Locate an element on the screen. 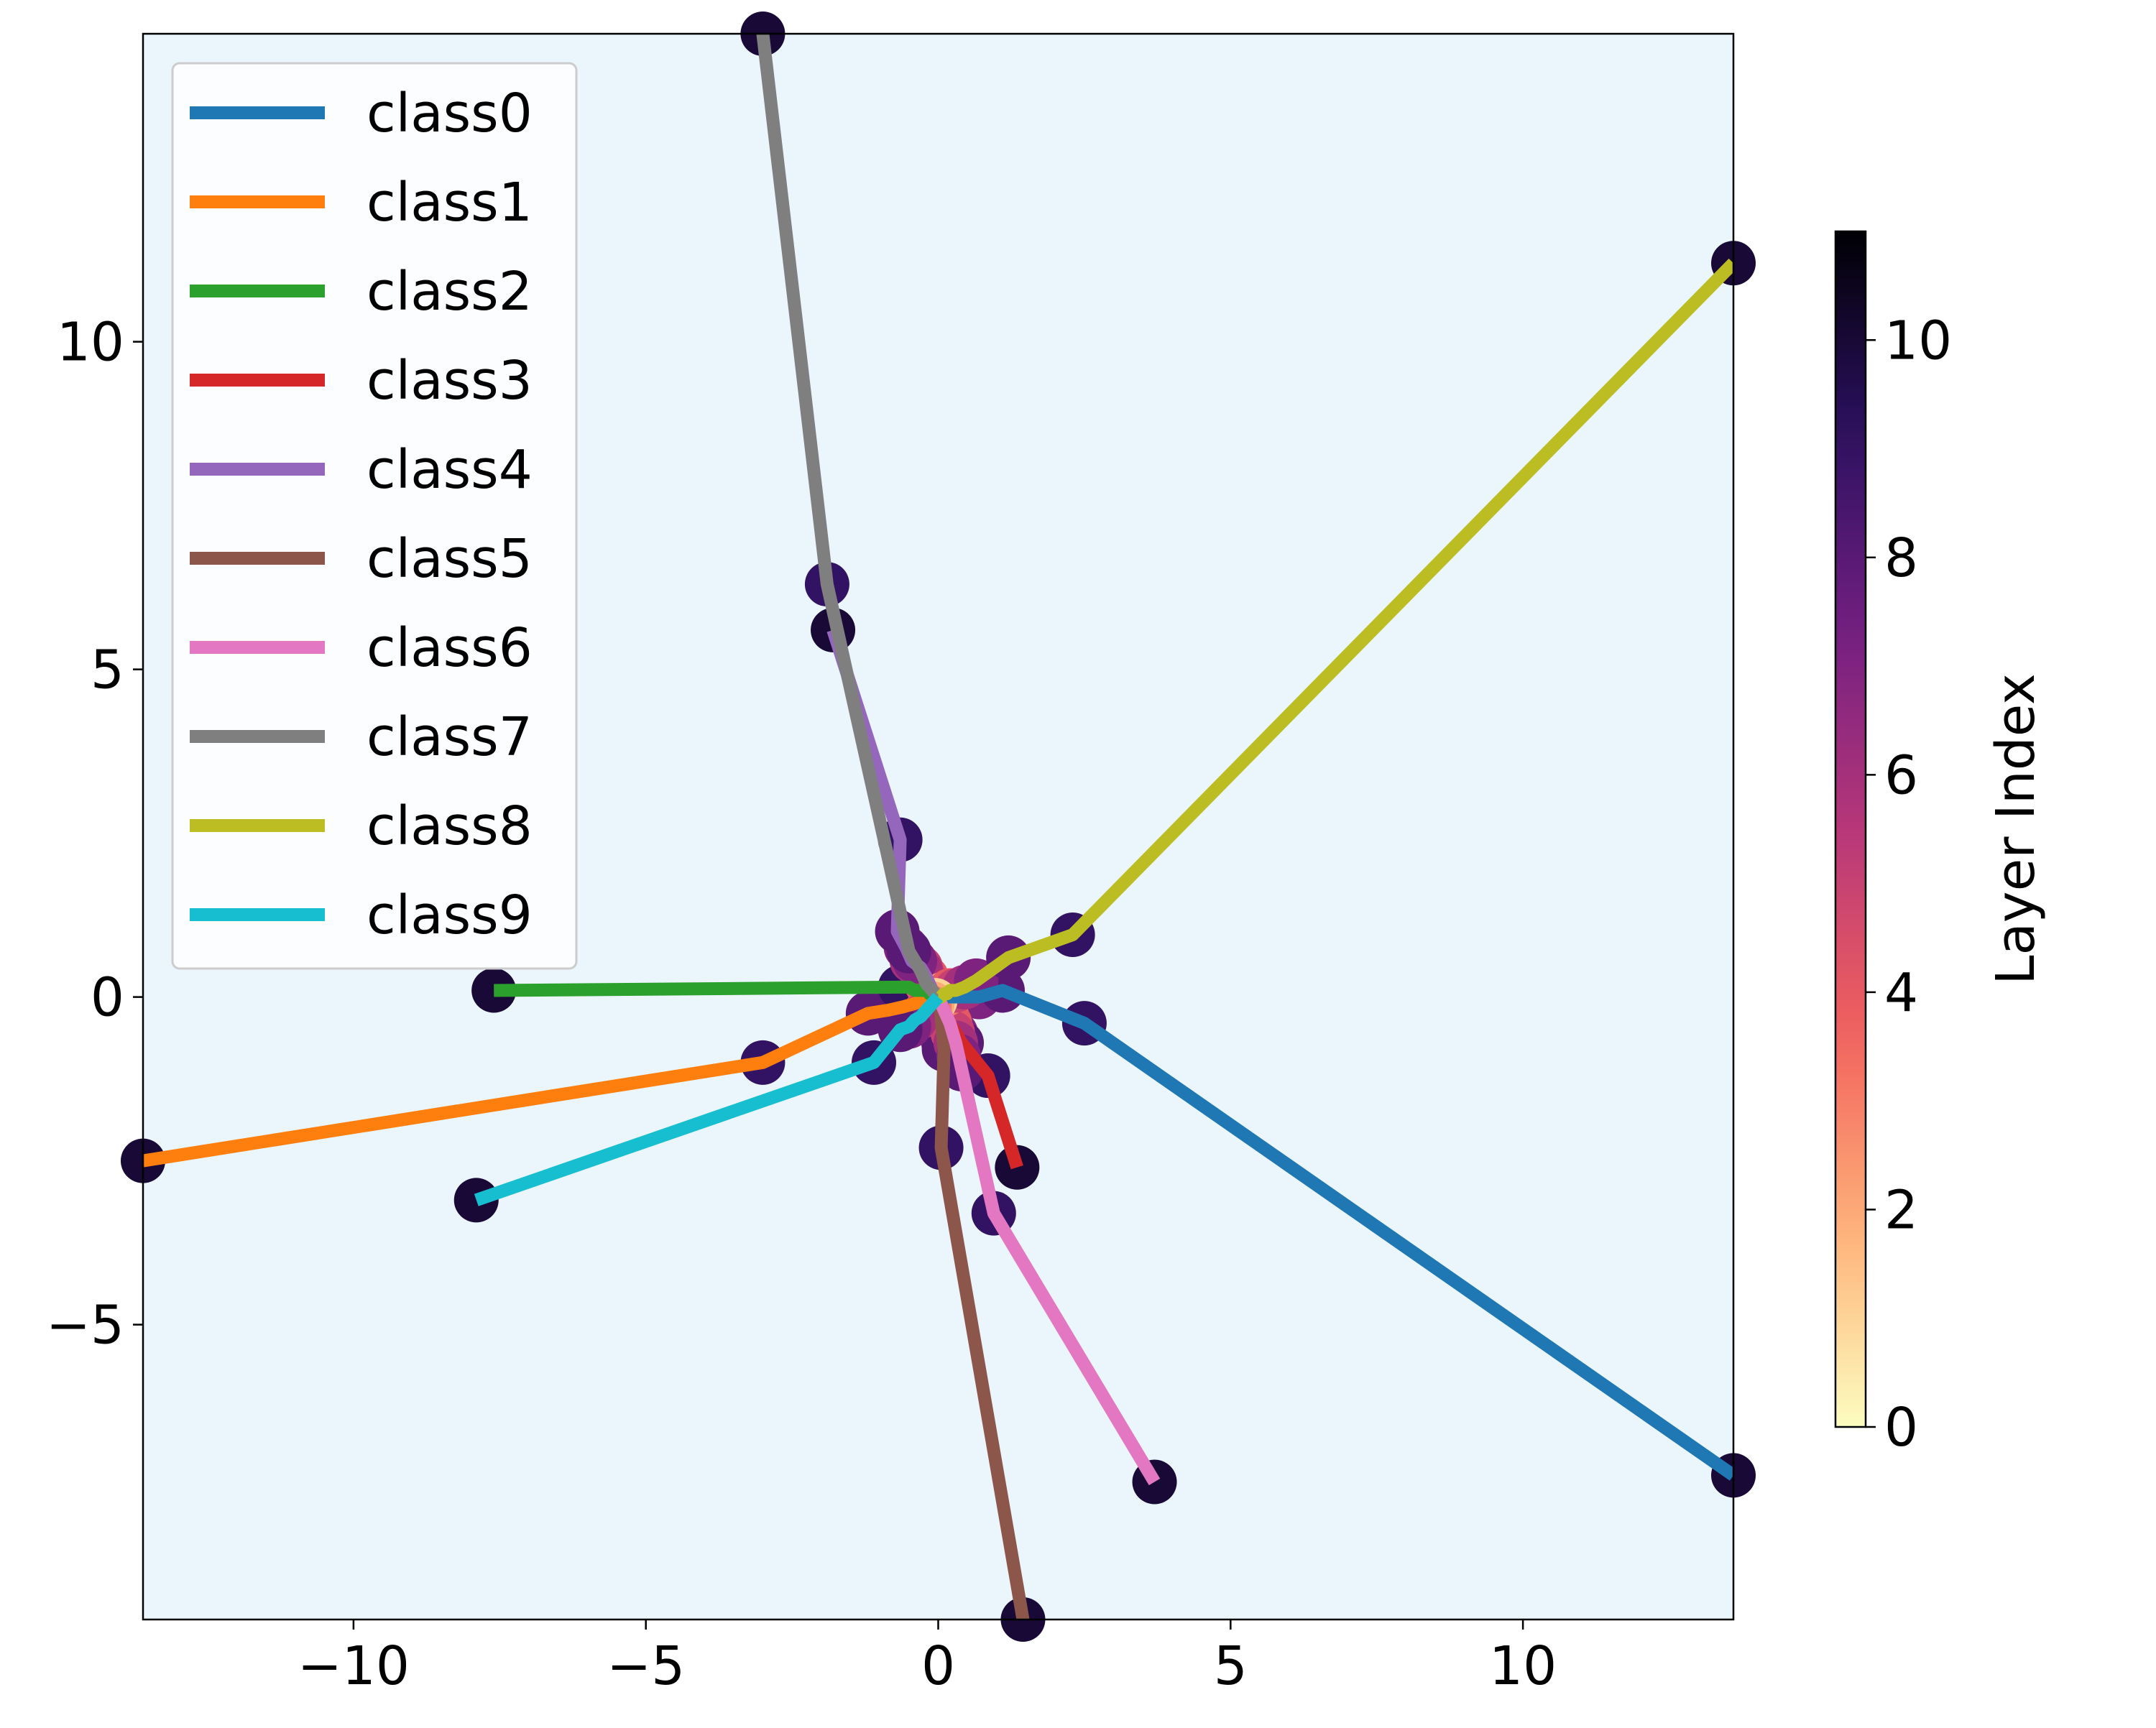 This screenshot has height=1728, width=2156. colorbar-label: Layer Index is located at coordinates (2016, 829).